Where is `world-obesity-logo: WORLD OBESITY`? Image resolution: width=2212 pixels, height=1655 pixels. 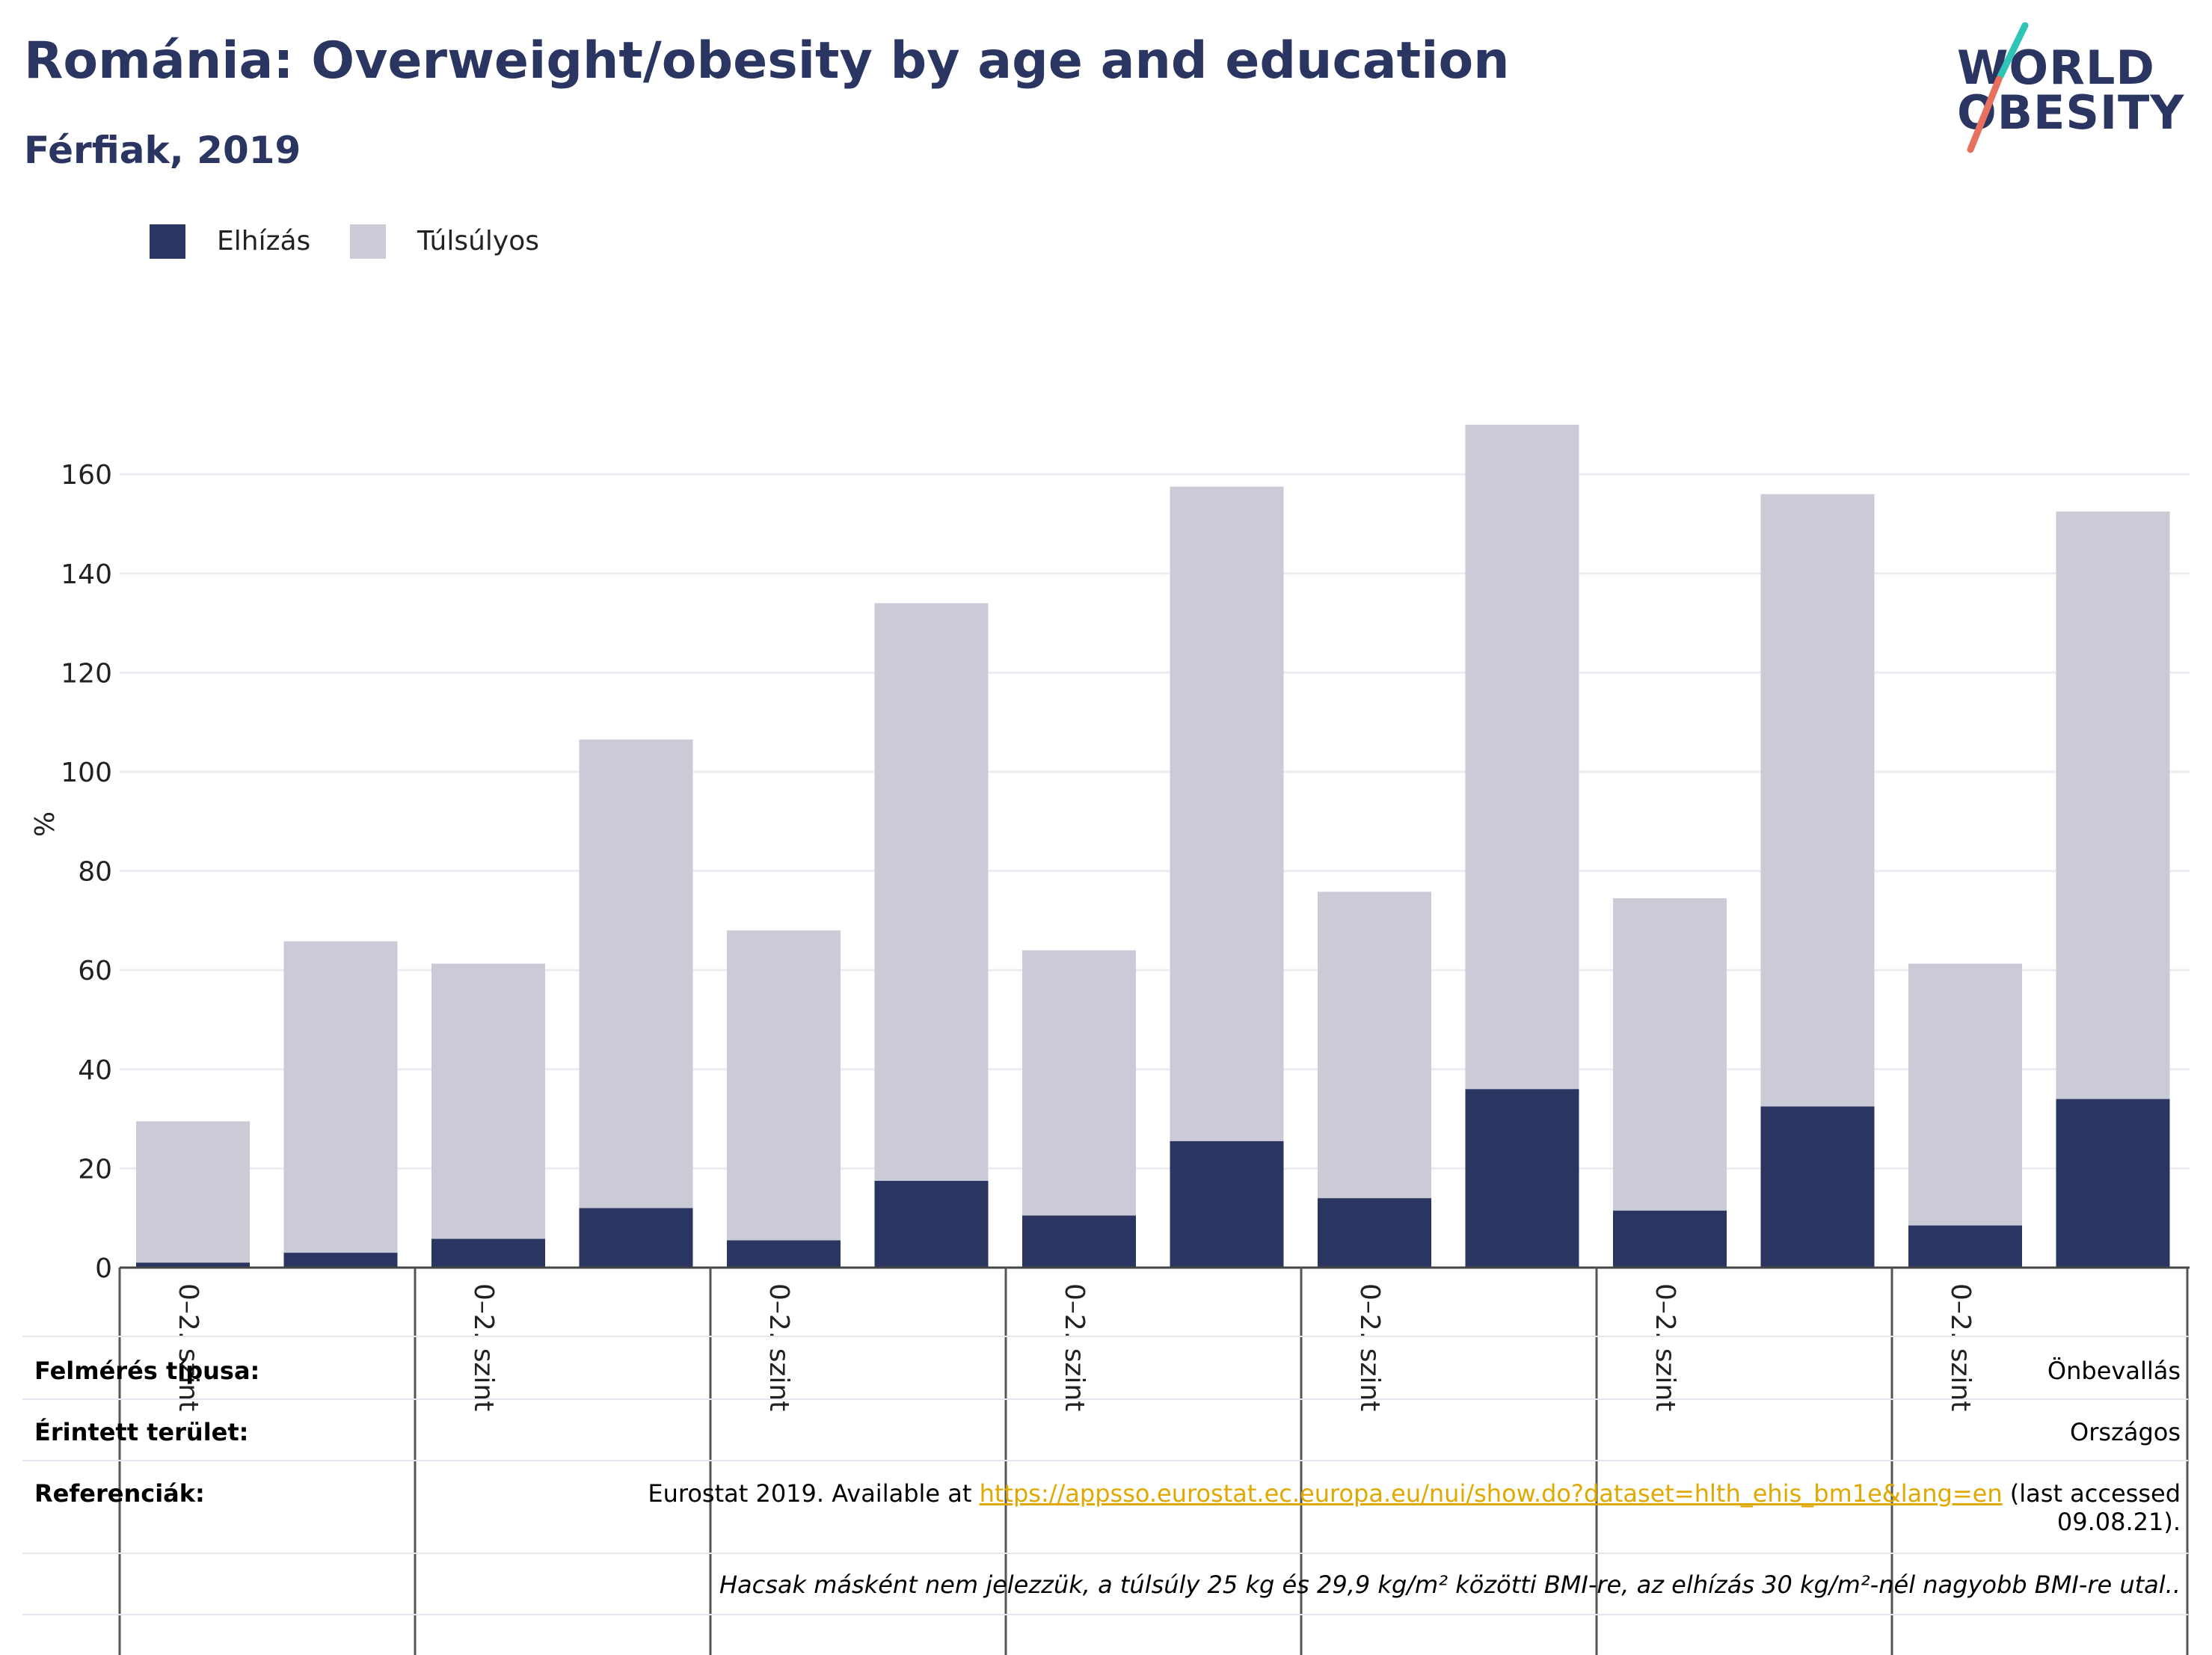 world-obesity-logo: WORLD OBESITY is located at coordinates (2071, 89).